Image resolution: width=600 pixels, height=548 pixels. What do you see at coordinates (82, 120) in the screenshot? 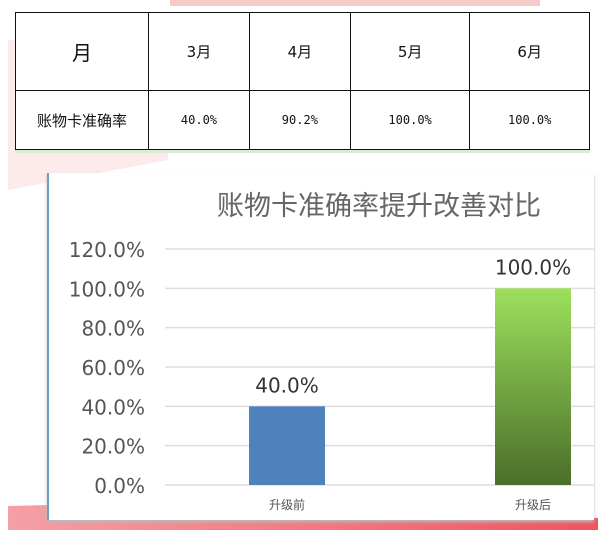
I see `table-cell: 账物卡准确率` at bounding box center [82, 120].